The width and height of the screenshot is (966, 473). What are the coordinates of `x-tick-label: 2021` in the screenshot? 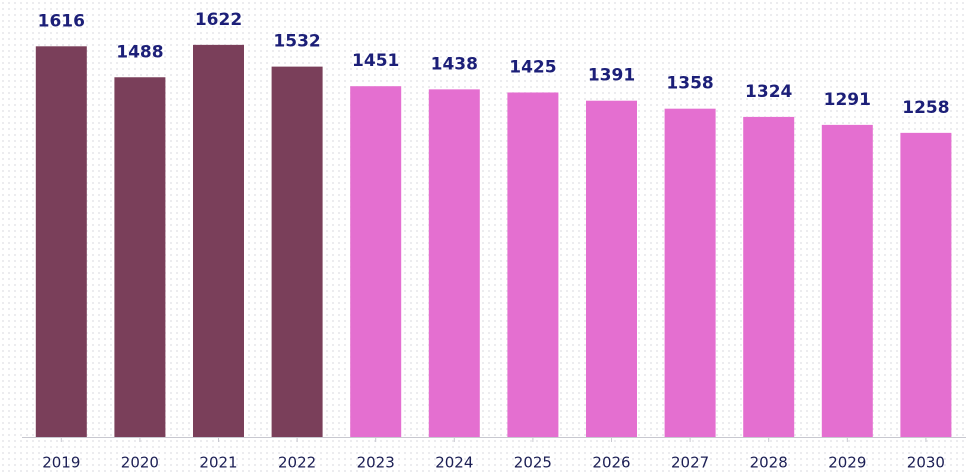 It's located at (218, 463).